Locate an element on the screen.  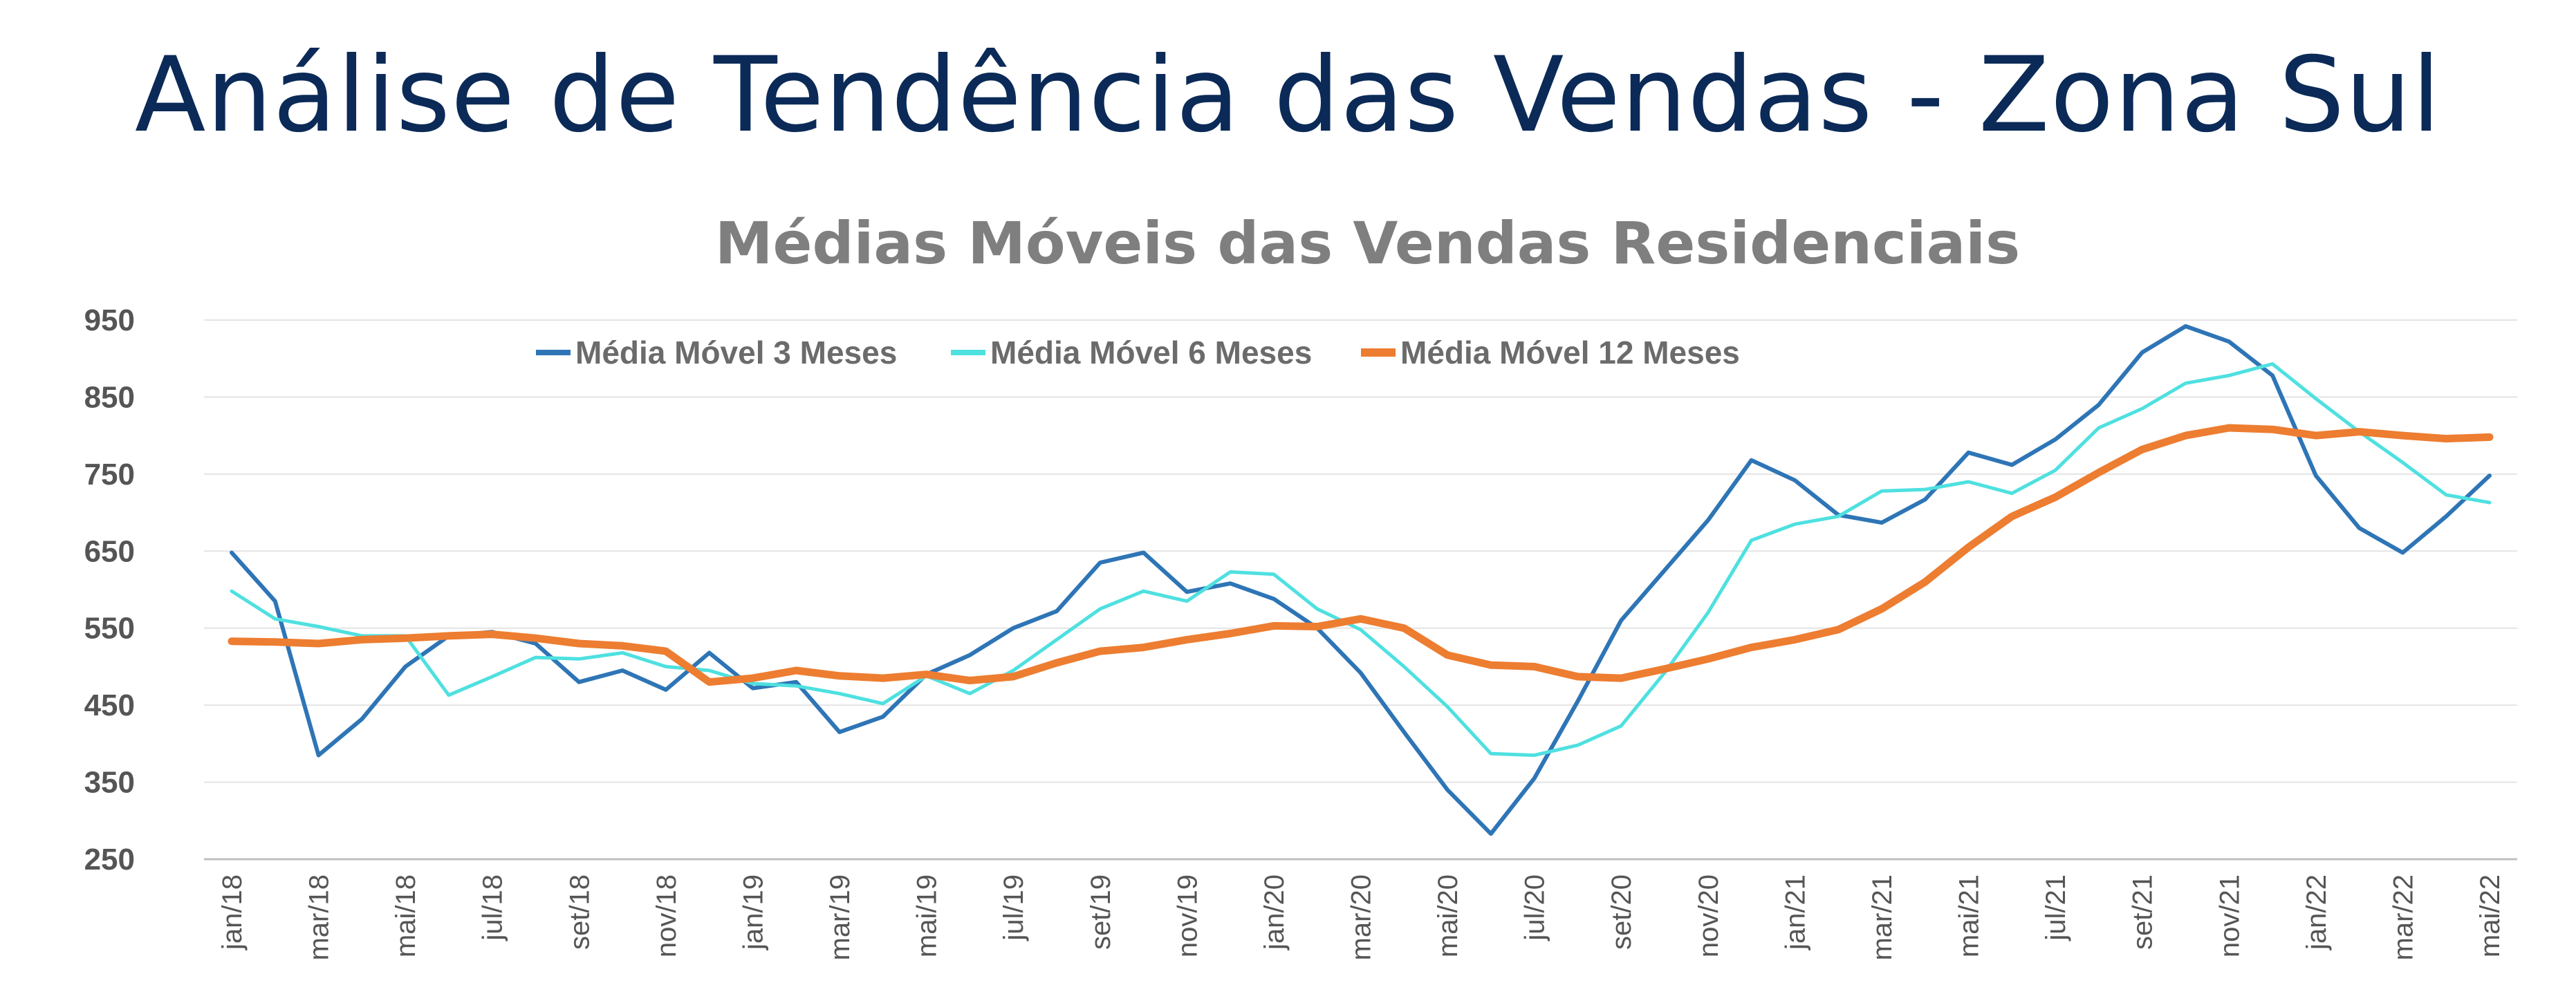
x-tick-mar-20: mar/20 is located at coordinates (1362, 917).